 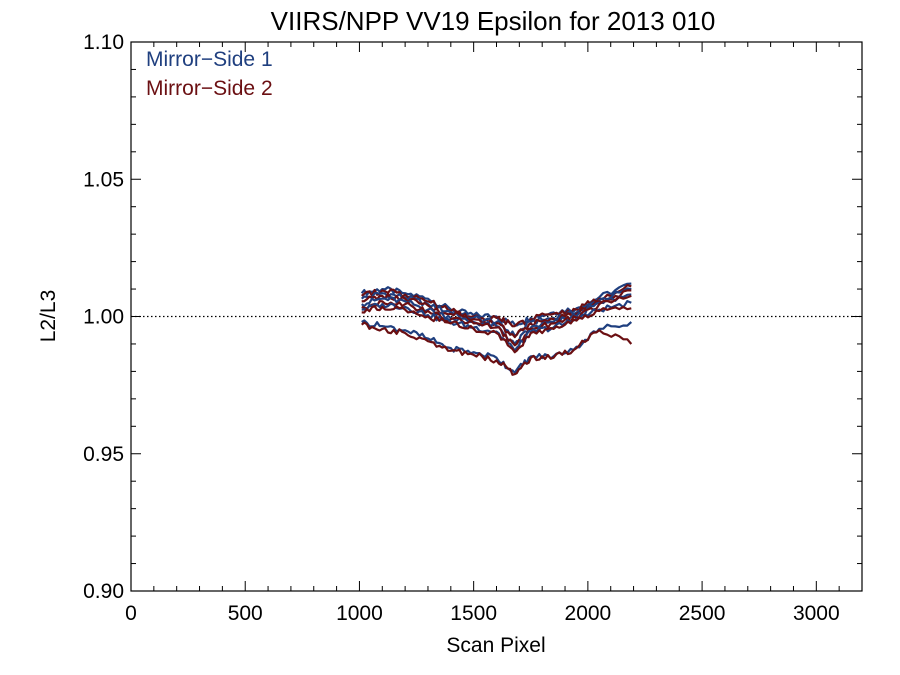 What do you see at coordinates (495, 645) in the screenshot?
I see `x-axis-label: Scan Pixel` at bounding box center [495, 645].